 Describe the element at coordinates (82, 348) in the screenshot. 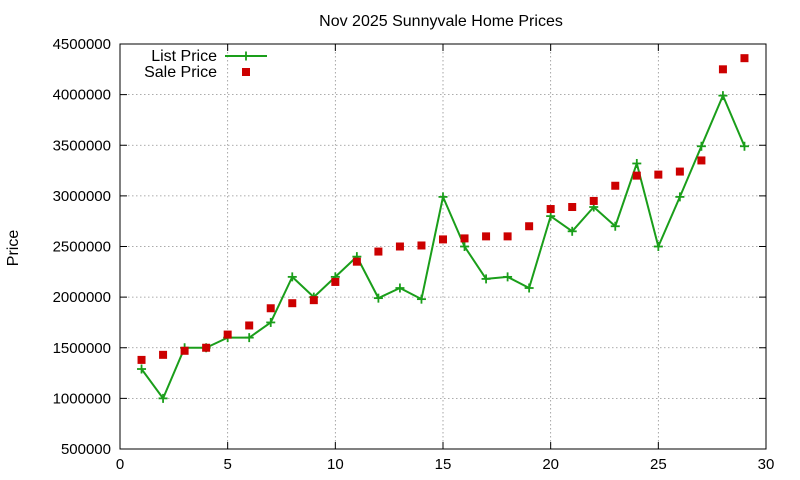

I see `y-tick-label: 1500000` at that location.